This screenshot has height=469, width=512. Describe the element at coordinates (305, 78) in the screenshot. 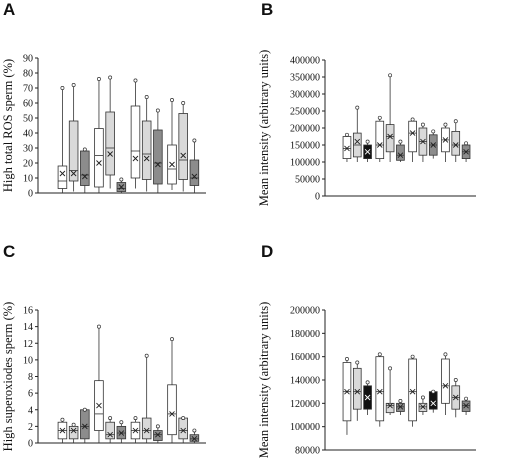

I see `y-tick-label: 350000` at that location.